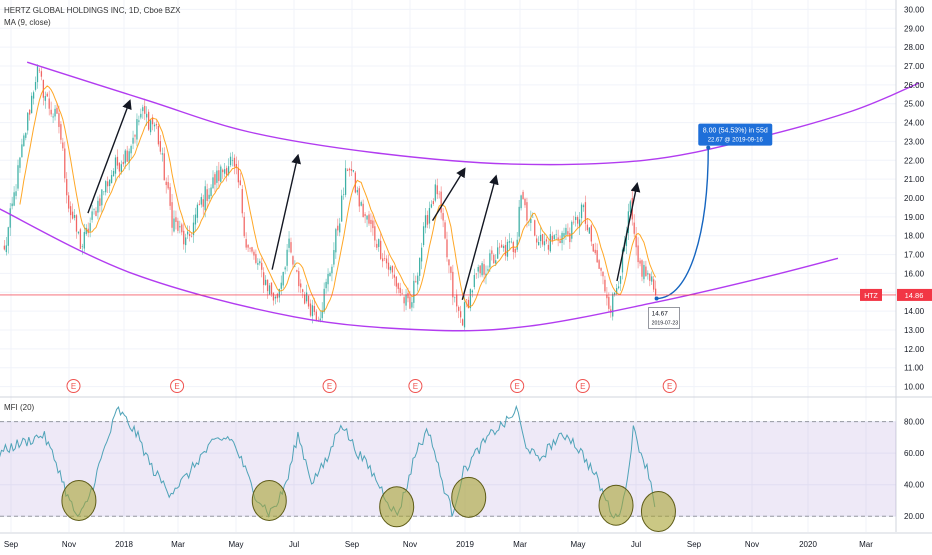 The height and width of the screenshot is (555, 932). What do you see at coordinates (577, 544) in the screenshot?
I see `time-tick-label: May` at bounding box center [577, 544].